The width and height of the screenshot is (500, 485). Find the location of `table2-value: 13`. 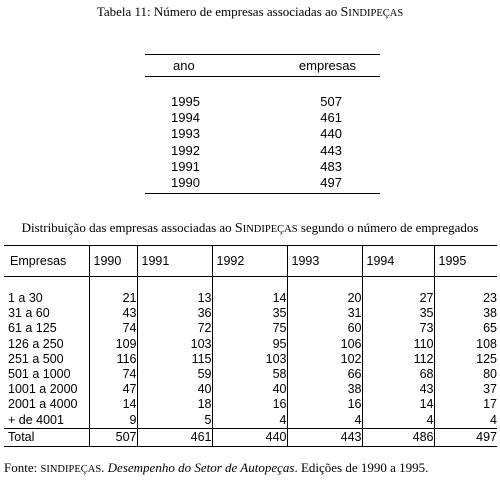

table2-value: 13 is located at coordinates (204, 298).